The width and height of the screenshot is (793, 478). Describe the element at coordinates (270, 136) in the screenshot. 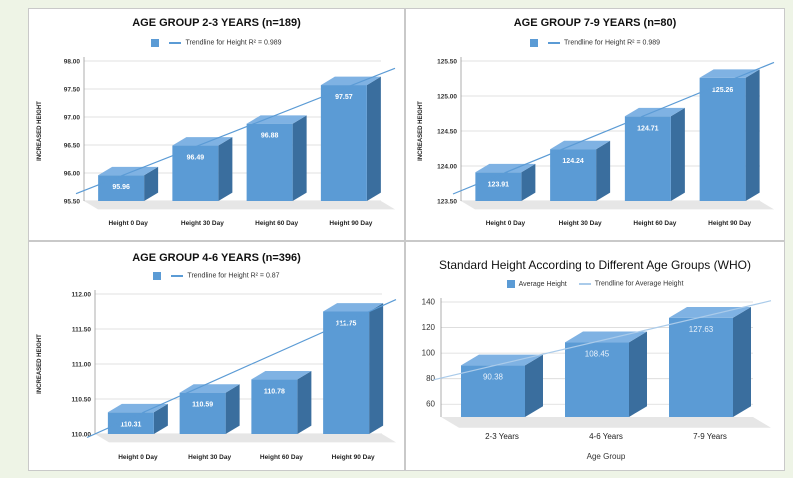

I see `bar-value-label: 96.88` at that location.